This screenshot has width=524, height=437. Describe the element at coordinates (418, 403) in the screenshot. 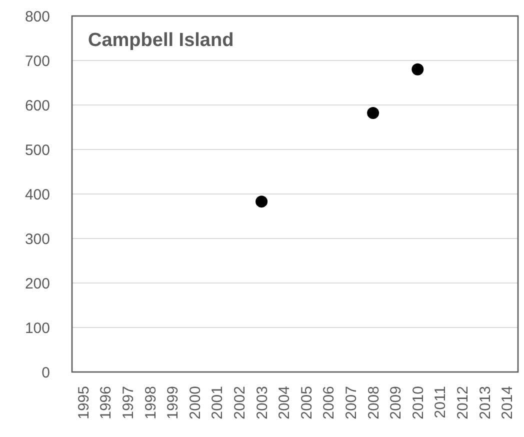

I see `x-tick-label: 2010` at that location.